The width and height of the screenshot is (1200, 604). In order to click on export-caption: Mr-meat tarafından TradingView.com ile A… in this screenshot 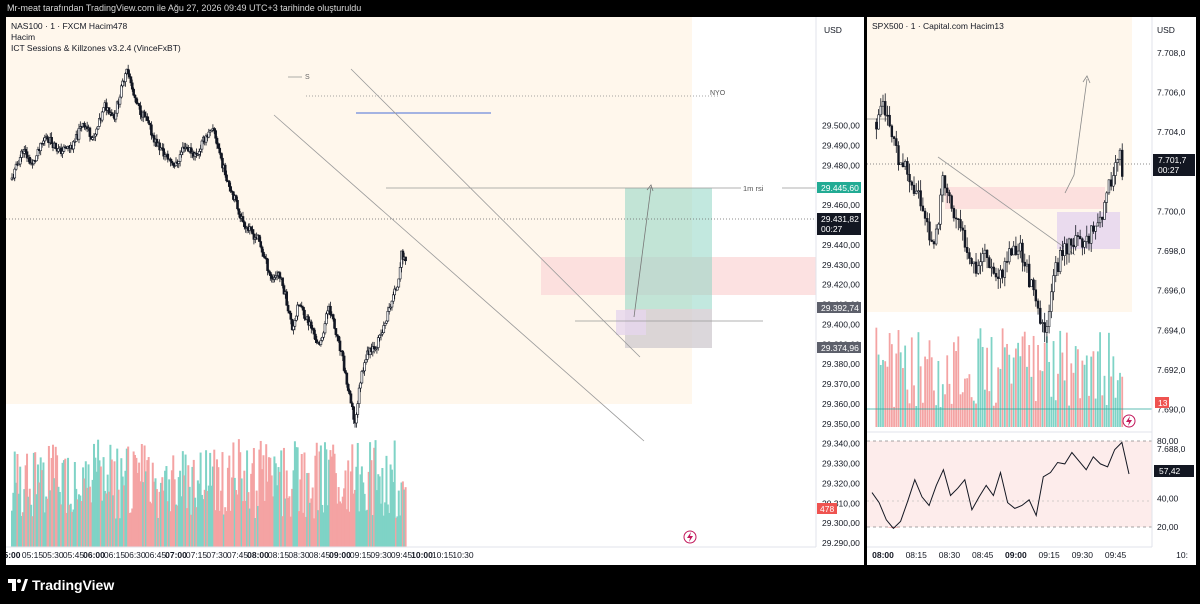, I will do `click(184, 8)`.